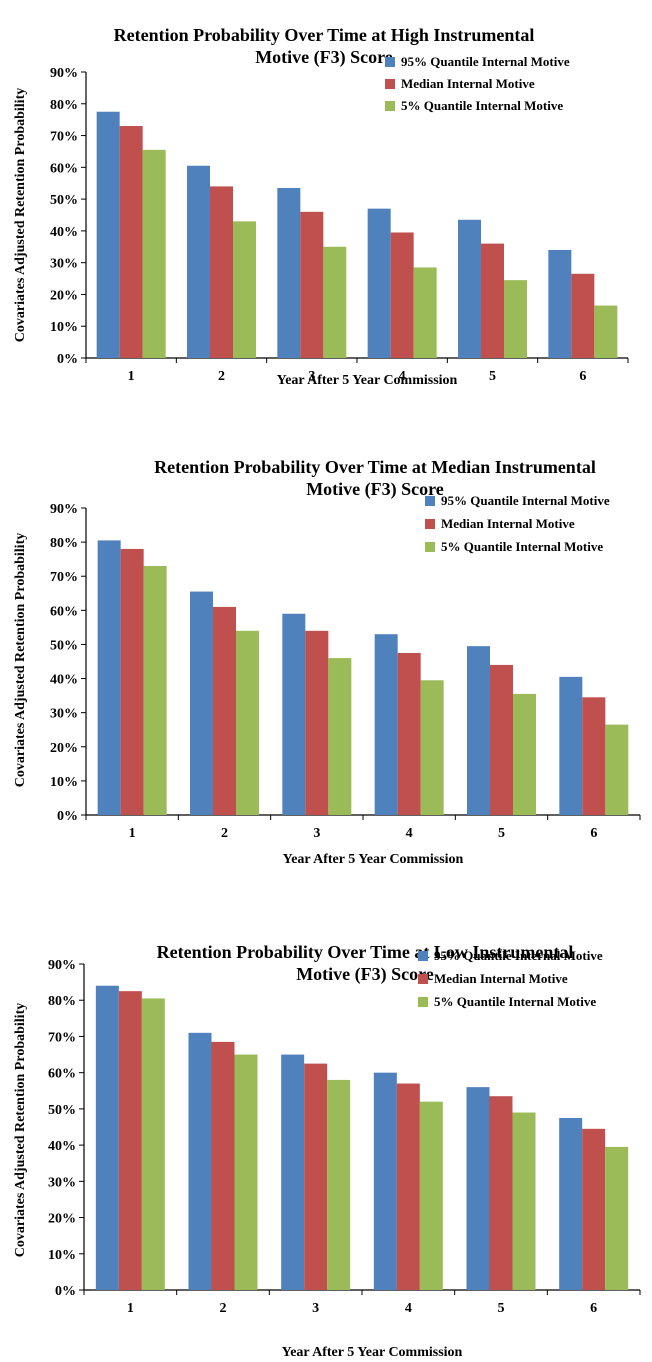 The width and height of the screenshot is (652, 1362). Describe the element at coordinates (130, 1308) in the screenshot. I see `chart2-x-tick-label: 1` at that location.